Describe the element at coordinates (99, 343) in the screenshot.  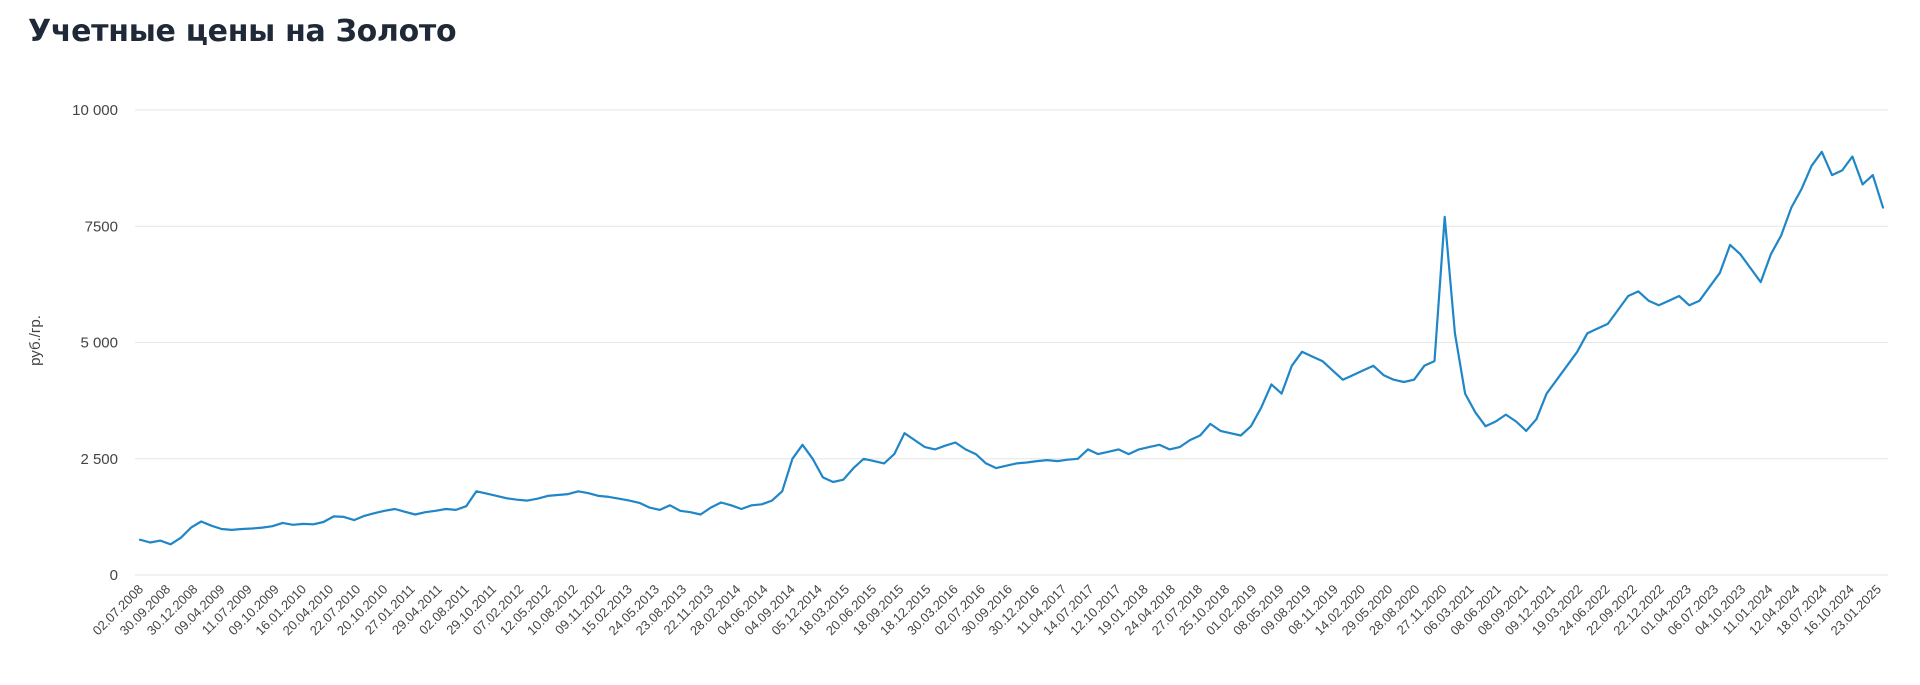
I see `y-tick-label: 5 000` at that location.